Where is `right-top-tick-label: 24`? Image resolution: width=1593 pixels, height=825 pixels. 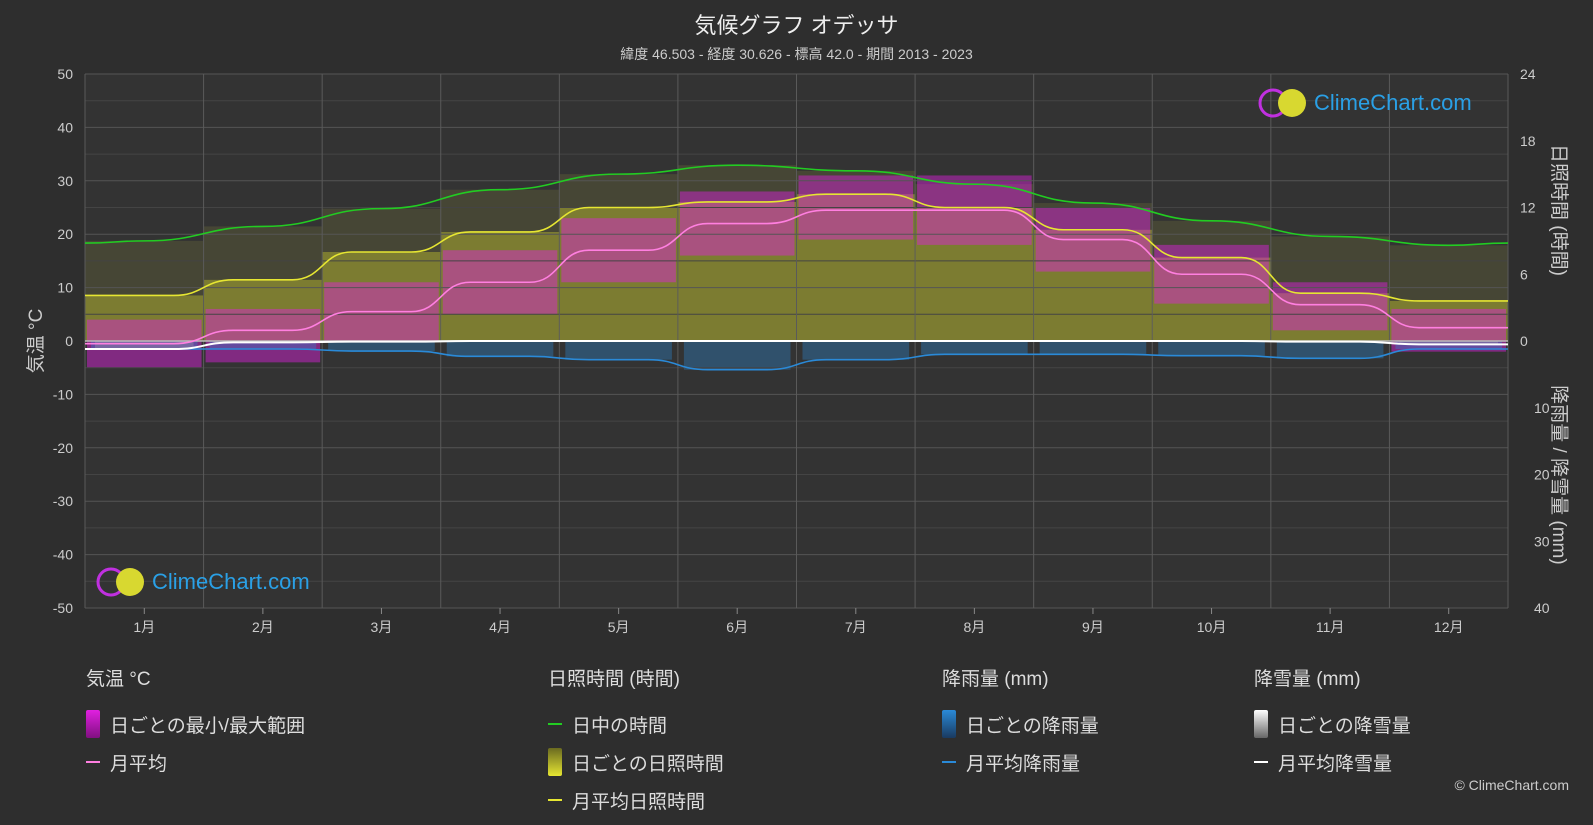
right-top-tick-label: 24 is located at coordinates (1528, 74).